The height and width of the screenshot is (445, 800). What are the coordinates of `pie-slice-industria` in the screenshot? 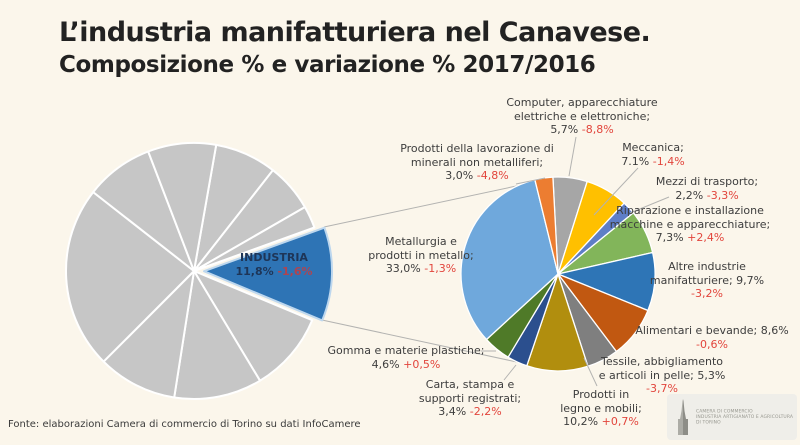 It's located at (268, 274).